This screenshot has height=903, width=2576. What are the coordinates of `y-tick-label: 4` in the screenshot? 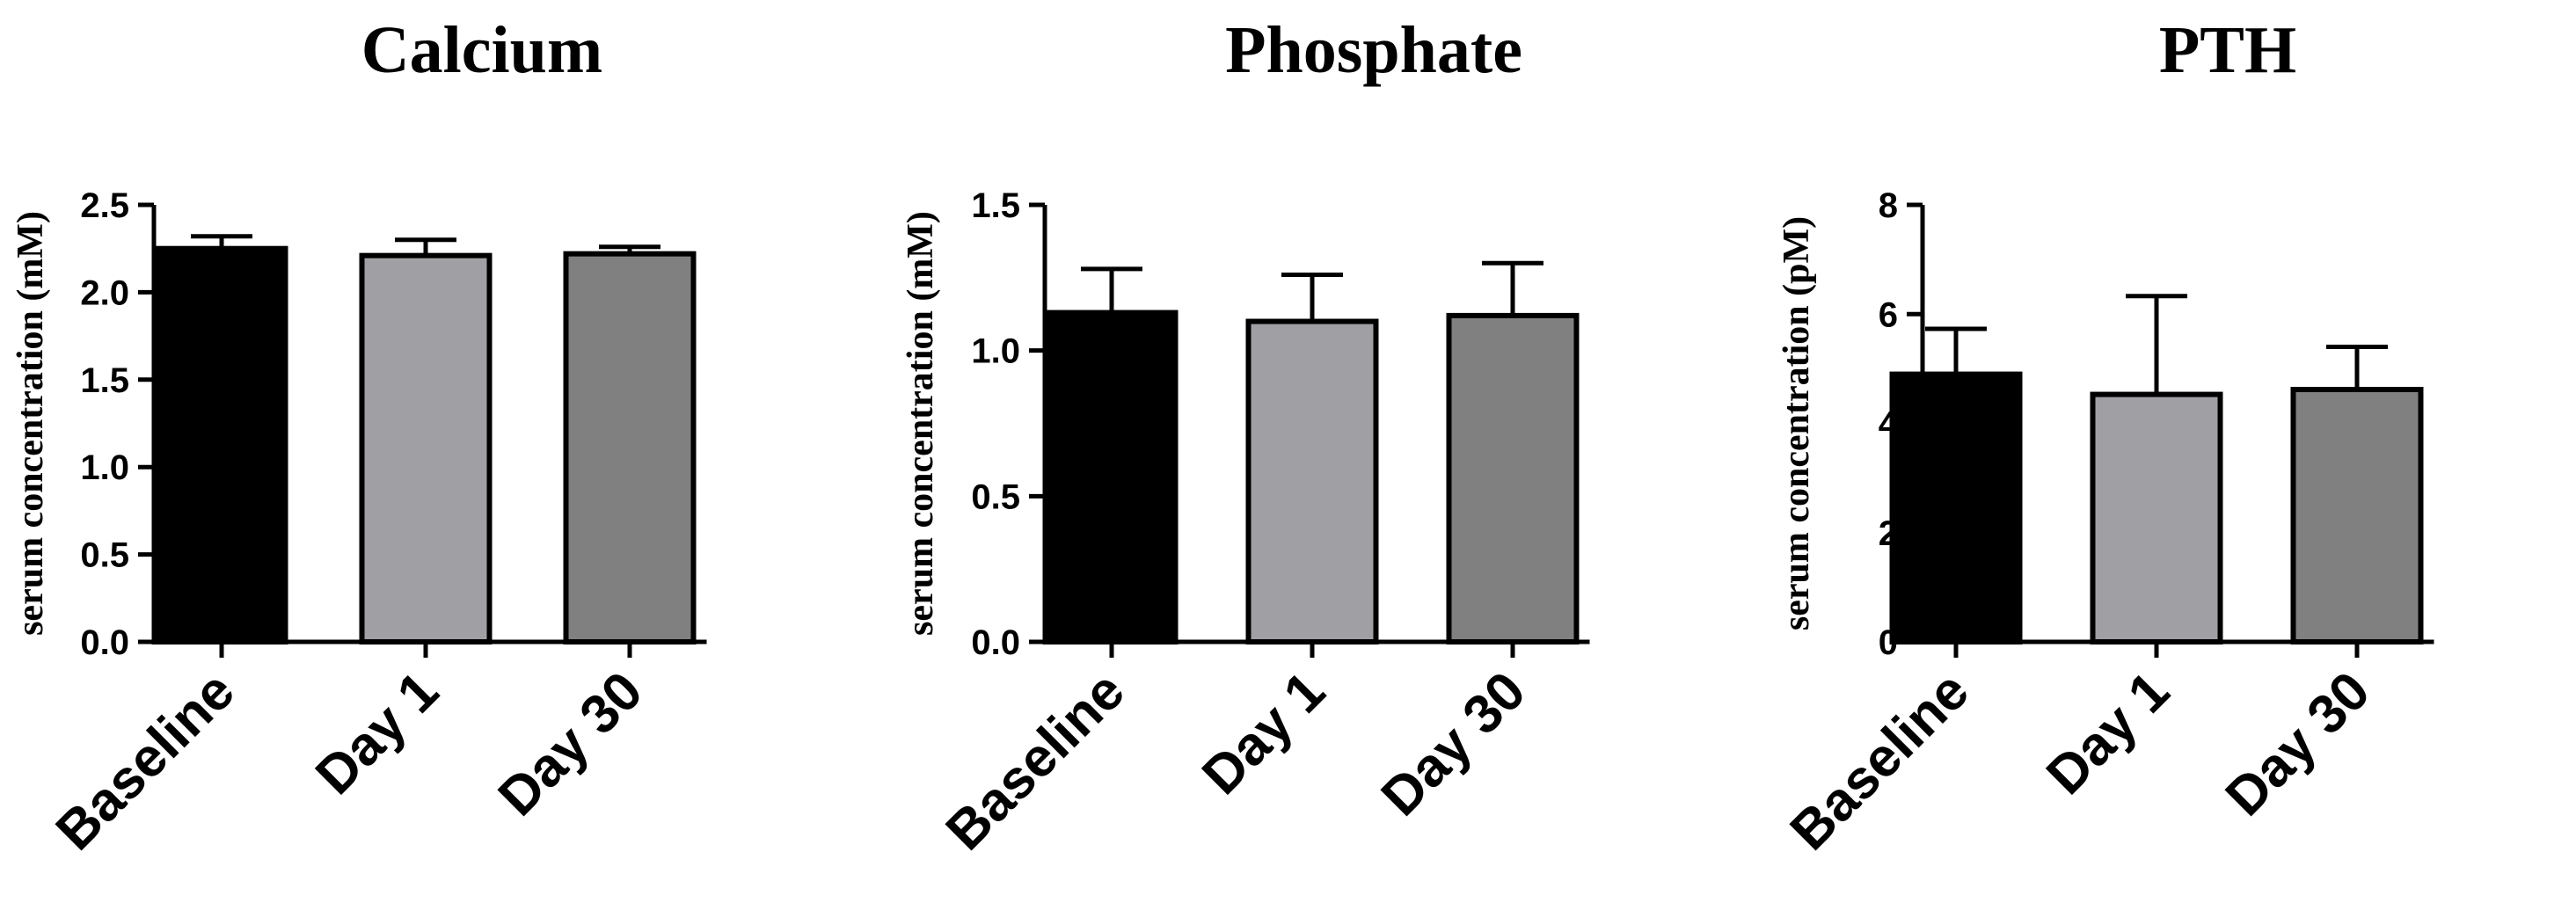 It's located at (1889, 425).